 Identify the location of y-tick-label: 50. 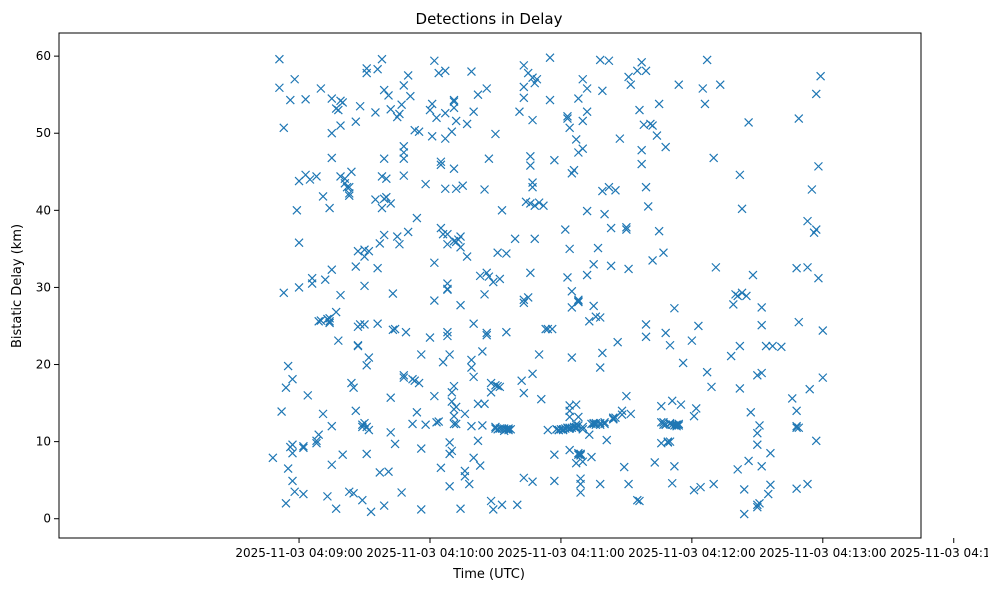
(43, 133).